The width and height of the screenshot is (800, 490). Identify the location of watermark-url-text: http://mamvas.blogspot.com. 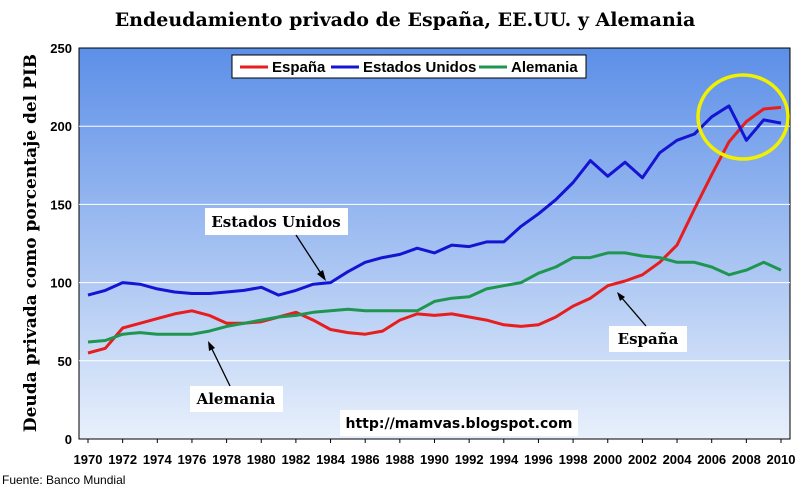
(459, 424).